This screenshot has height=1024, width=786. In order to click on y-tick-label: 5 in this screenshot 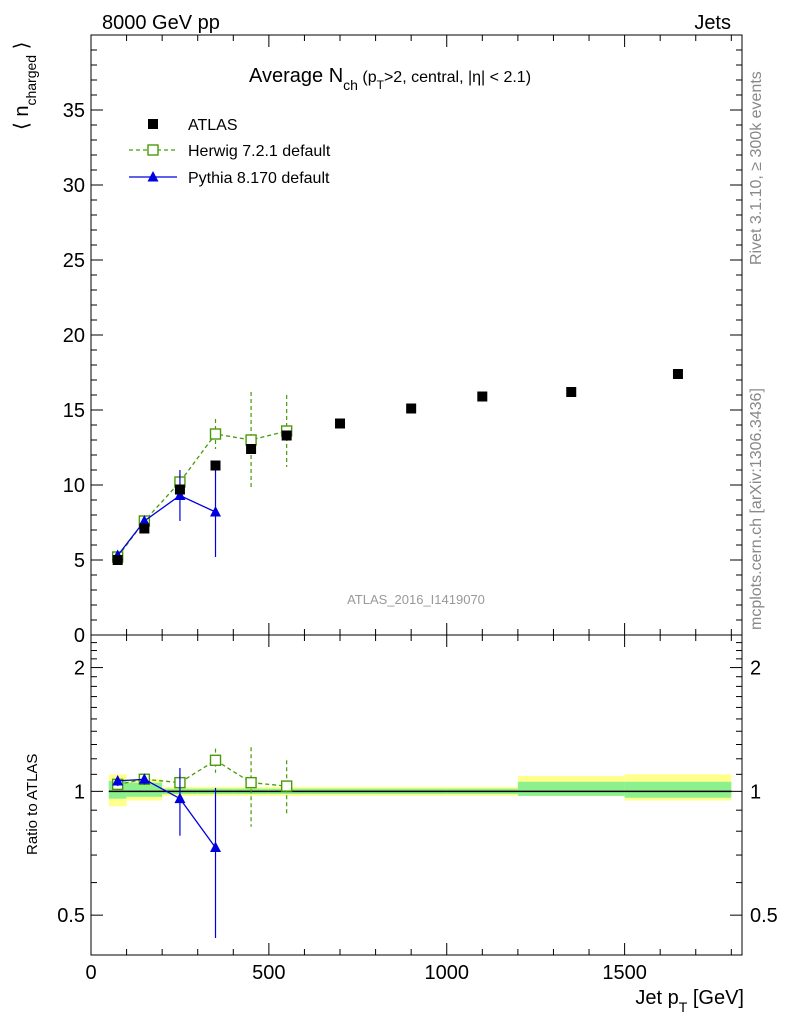, I will do `click(79, 561)`.